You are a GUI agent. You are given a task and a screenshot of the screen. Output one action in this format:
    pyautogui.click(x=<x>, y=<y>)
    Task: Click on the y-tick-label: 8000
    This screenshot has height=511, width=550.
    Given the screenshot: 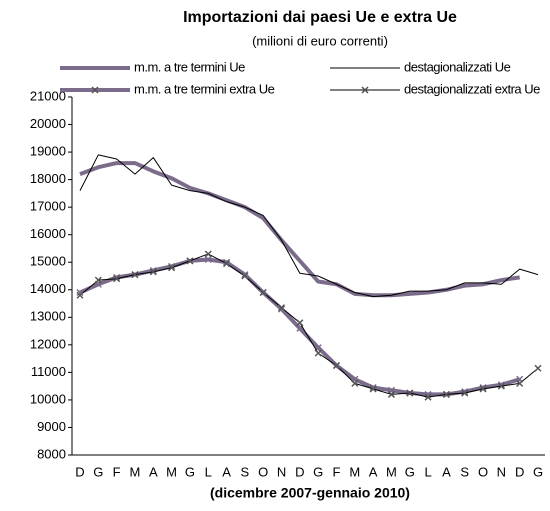 What is the action you would take?
    pyautogui.click(x=51, y=453)
    